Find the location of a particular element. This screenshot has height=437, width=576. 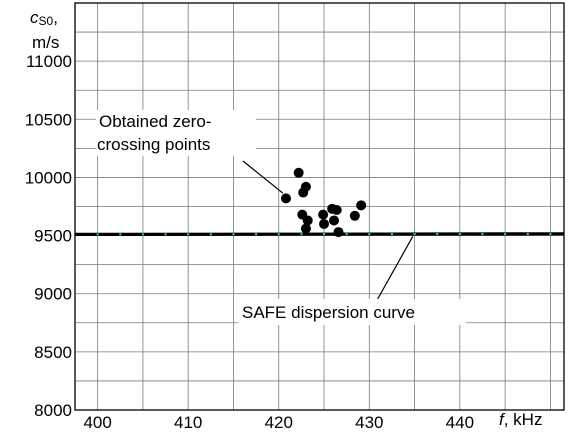

x-tick-labels: 400 410 420 430 440 is located at coordinates (278, 422).